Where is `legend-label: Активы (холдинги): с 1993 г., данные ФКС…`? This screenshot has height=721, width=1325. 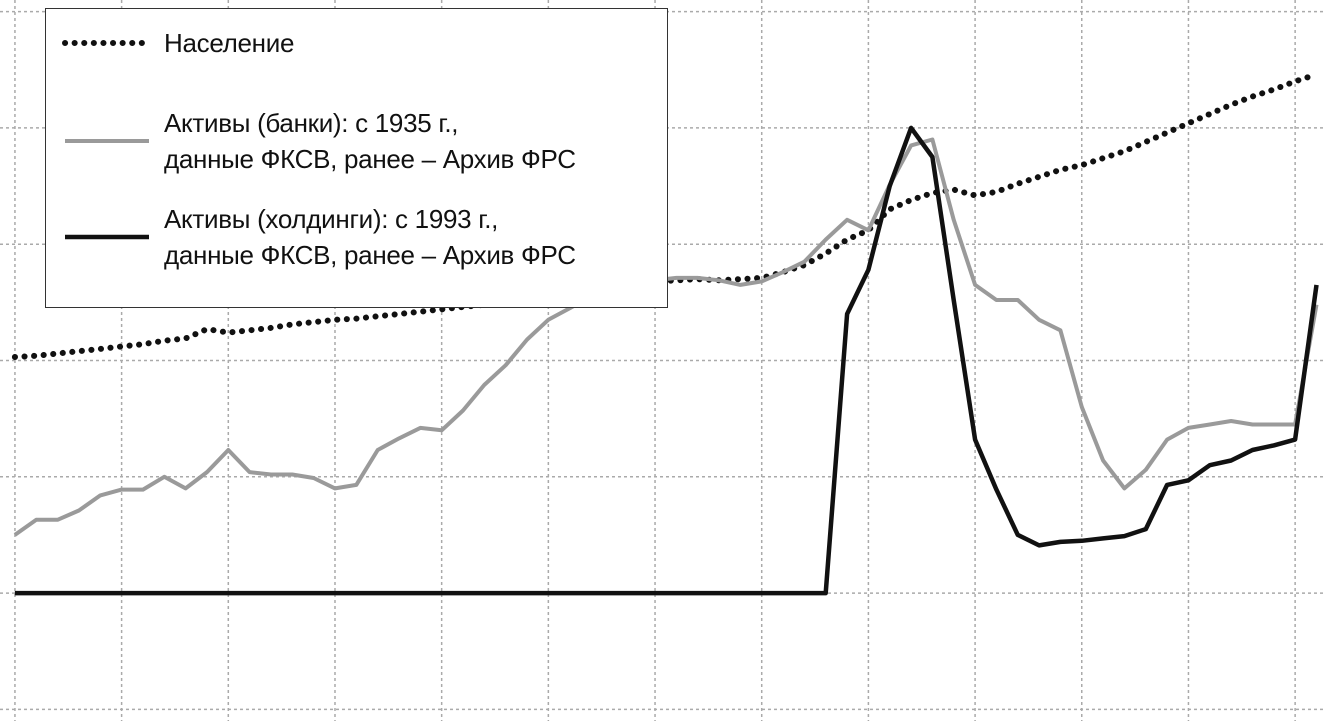
legend-label: Активы (холдинги): с 1993 г., данные ФКС… is located at coordinates (370, 237).